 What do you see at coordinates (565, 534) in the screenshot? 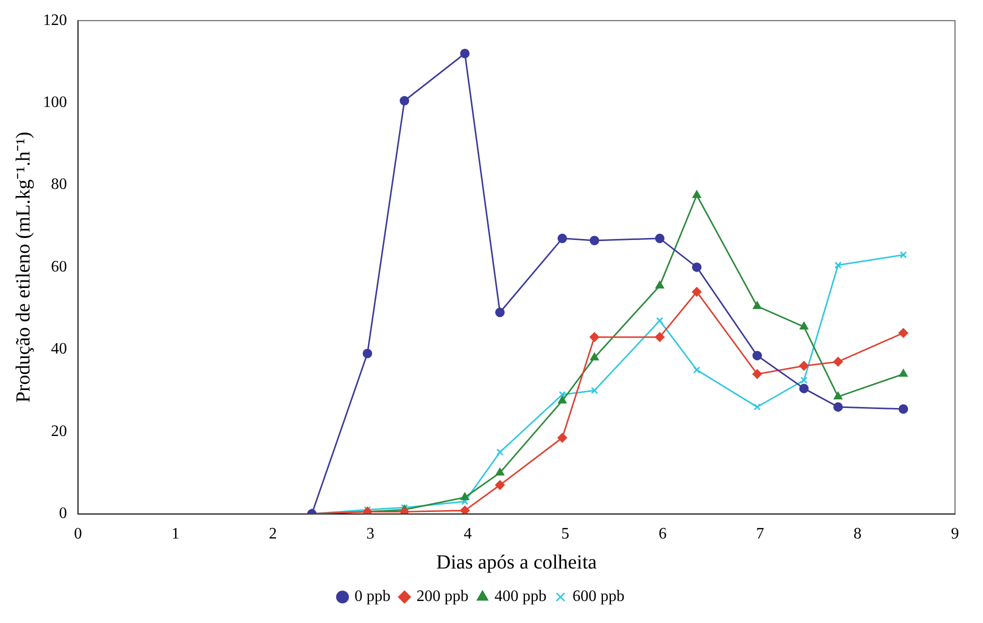
I see `x-tick-label: 5` at bounding box center [565, 534].